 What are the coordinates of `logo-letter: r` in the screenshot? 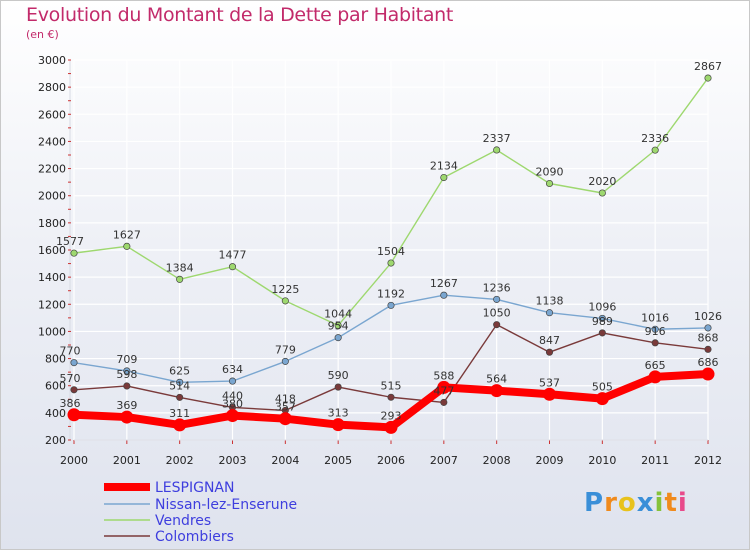 It's located at (611, 503).